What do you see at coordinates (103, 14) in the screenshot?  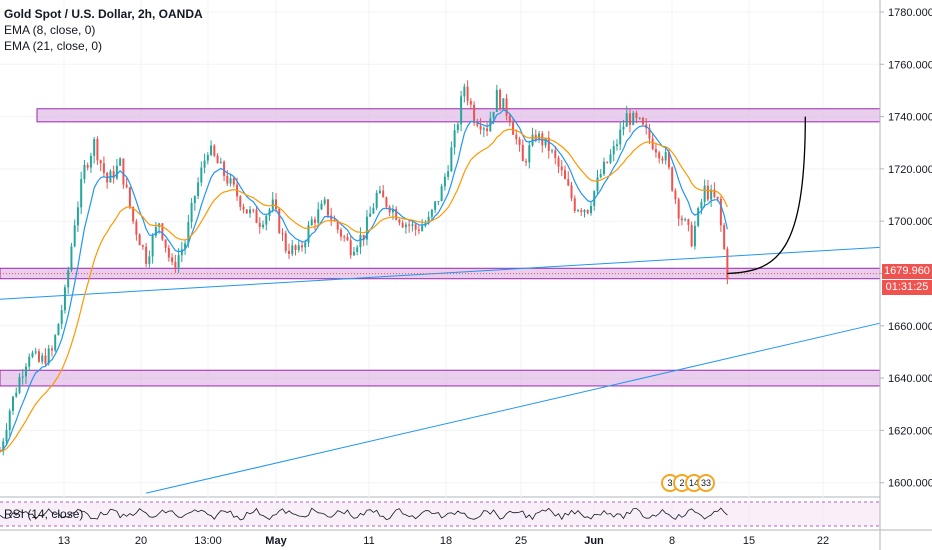 I see `symbol-title: Gold Spot / U.S. Dollar, 2h, OANDA` at bounding box center [103, 14].